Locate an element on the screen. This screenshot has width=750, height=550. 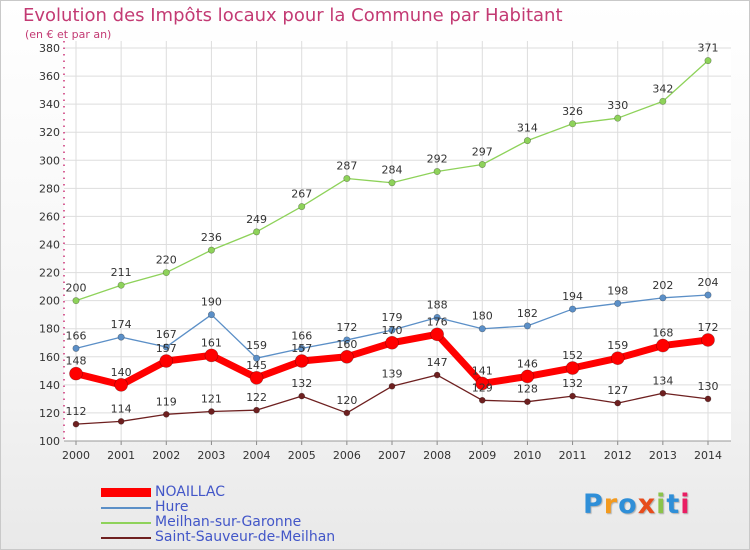
x-tick-label: 2007 is located at coordinates (392, 455).